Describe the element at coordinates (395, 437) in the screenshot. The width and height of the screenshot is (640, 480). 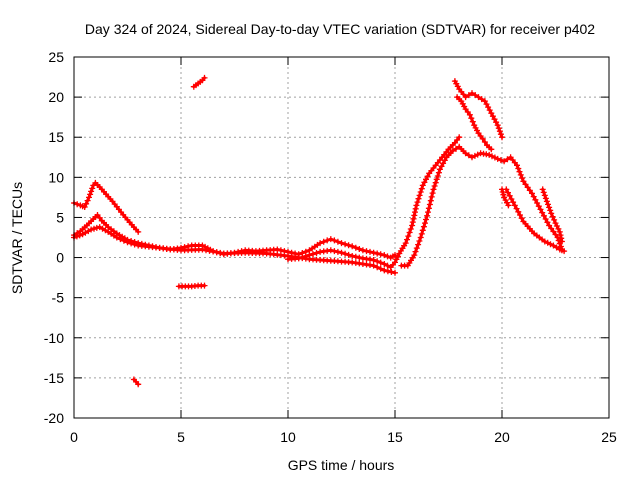
I see `x-tick-label: 15` at that location.